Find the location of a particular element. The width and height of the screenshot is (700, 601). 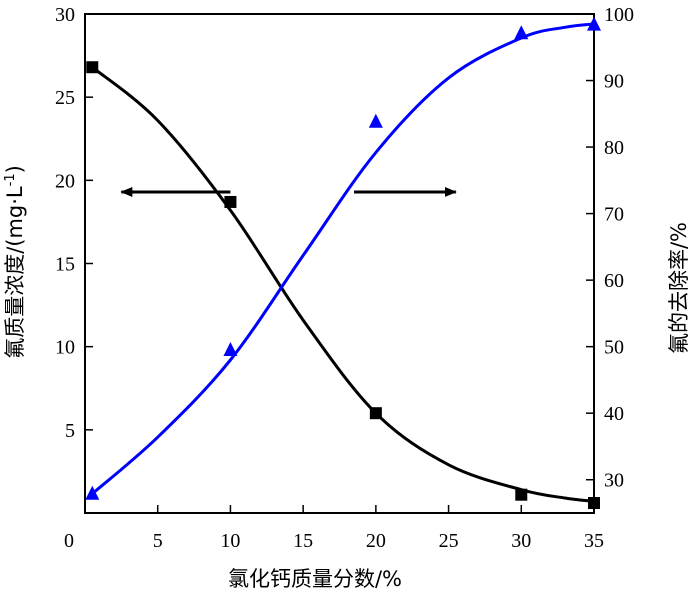

x-tick-label: 15 is located at coordinates (303, 541).